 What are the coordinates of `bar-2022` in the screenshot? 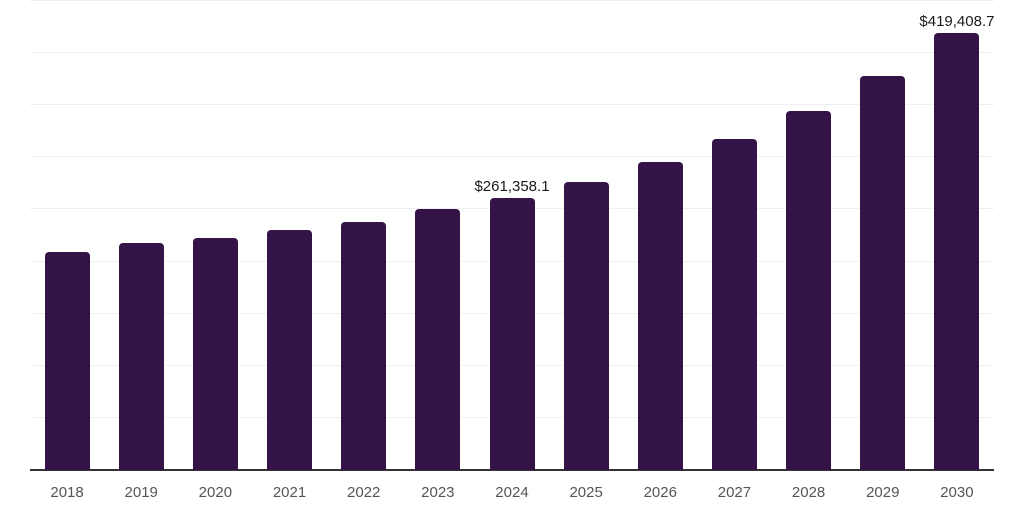 It's located at (364, 346).